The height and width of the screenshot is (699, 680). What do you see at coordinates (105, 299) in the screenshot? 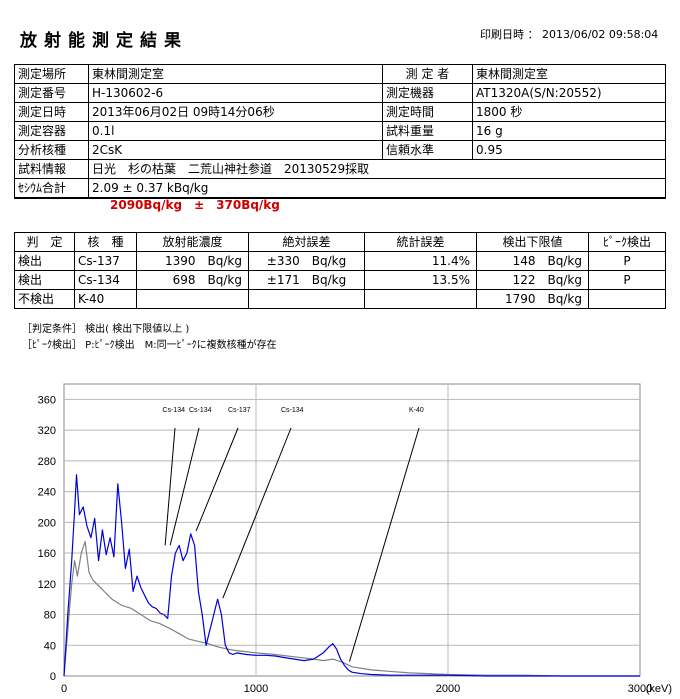
I see `cell-nuclide: K-40` at bounding box center [105, 299].